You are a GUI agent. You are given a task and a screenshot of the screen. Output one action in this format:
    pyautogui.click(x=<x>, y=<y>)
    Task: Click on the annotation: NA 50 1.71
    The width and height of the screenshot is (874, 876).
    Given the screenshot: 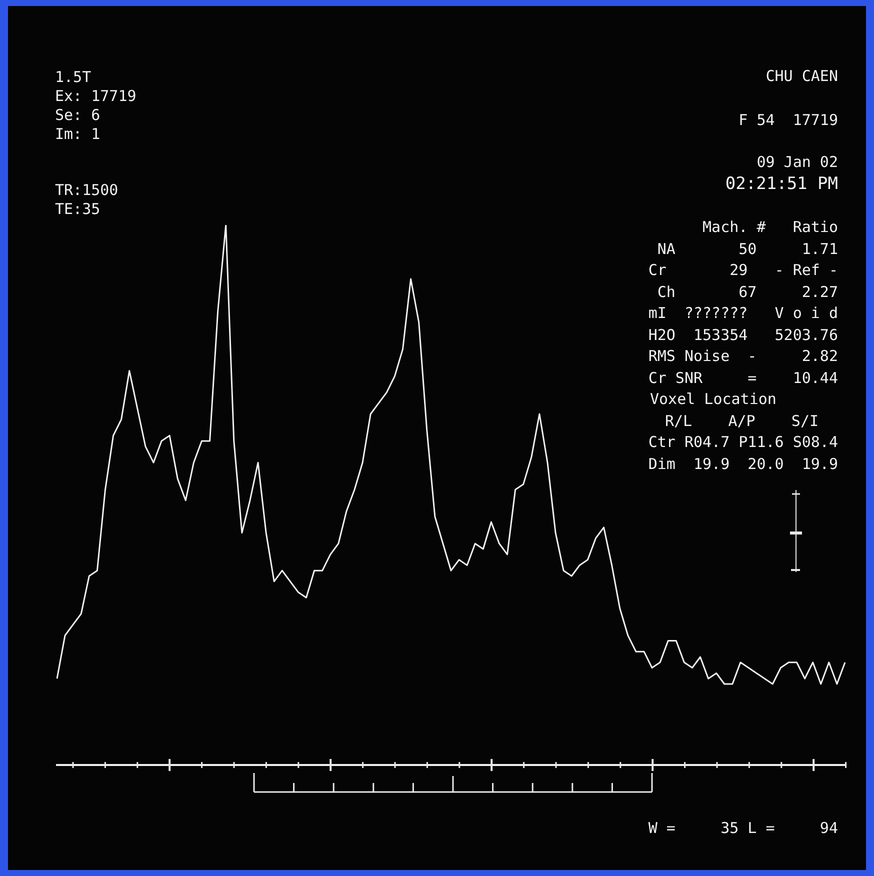 What is the action you would take?
    pyautogui.click(x=747, y=249)
    